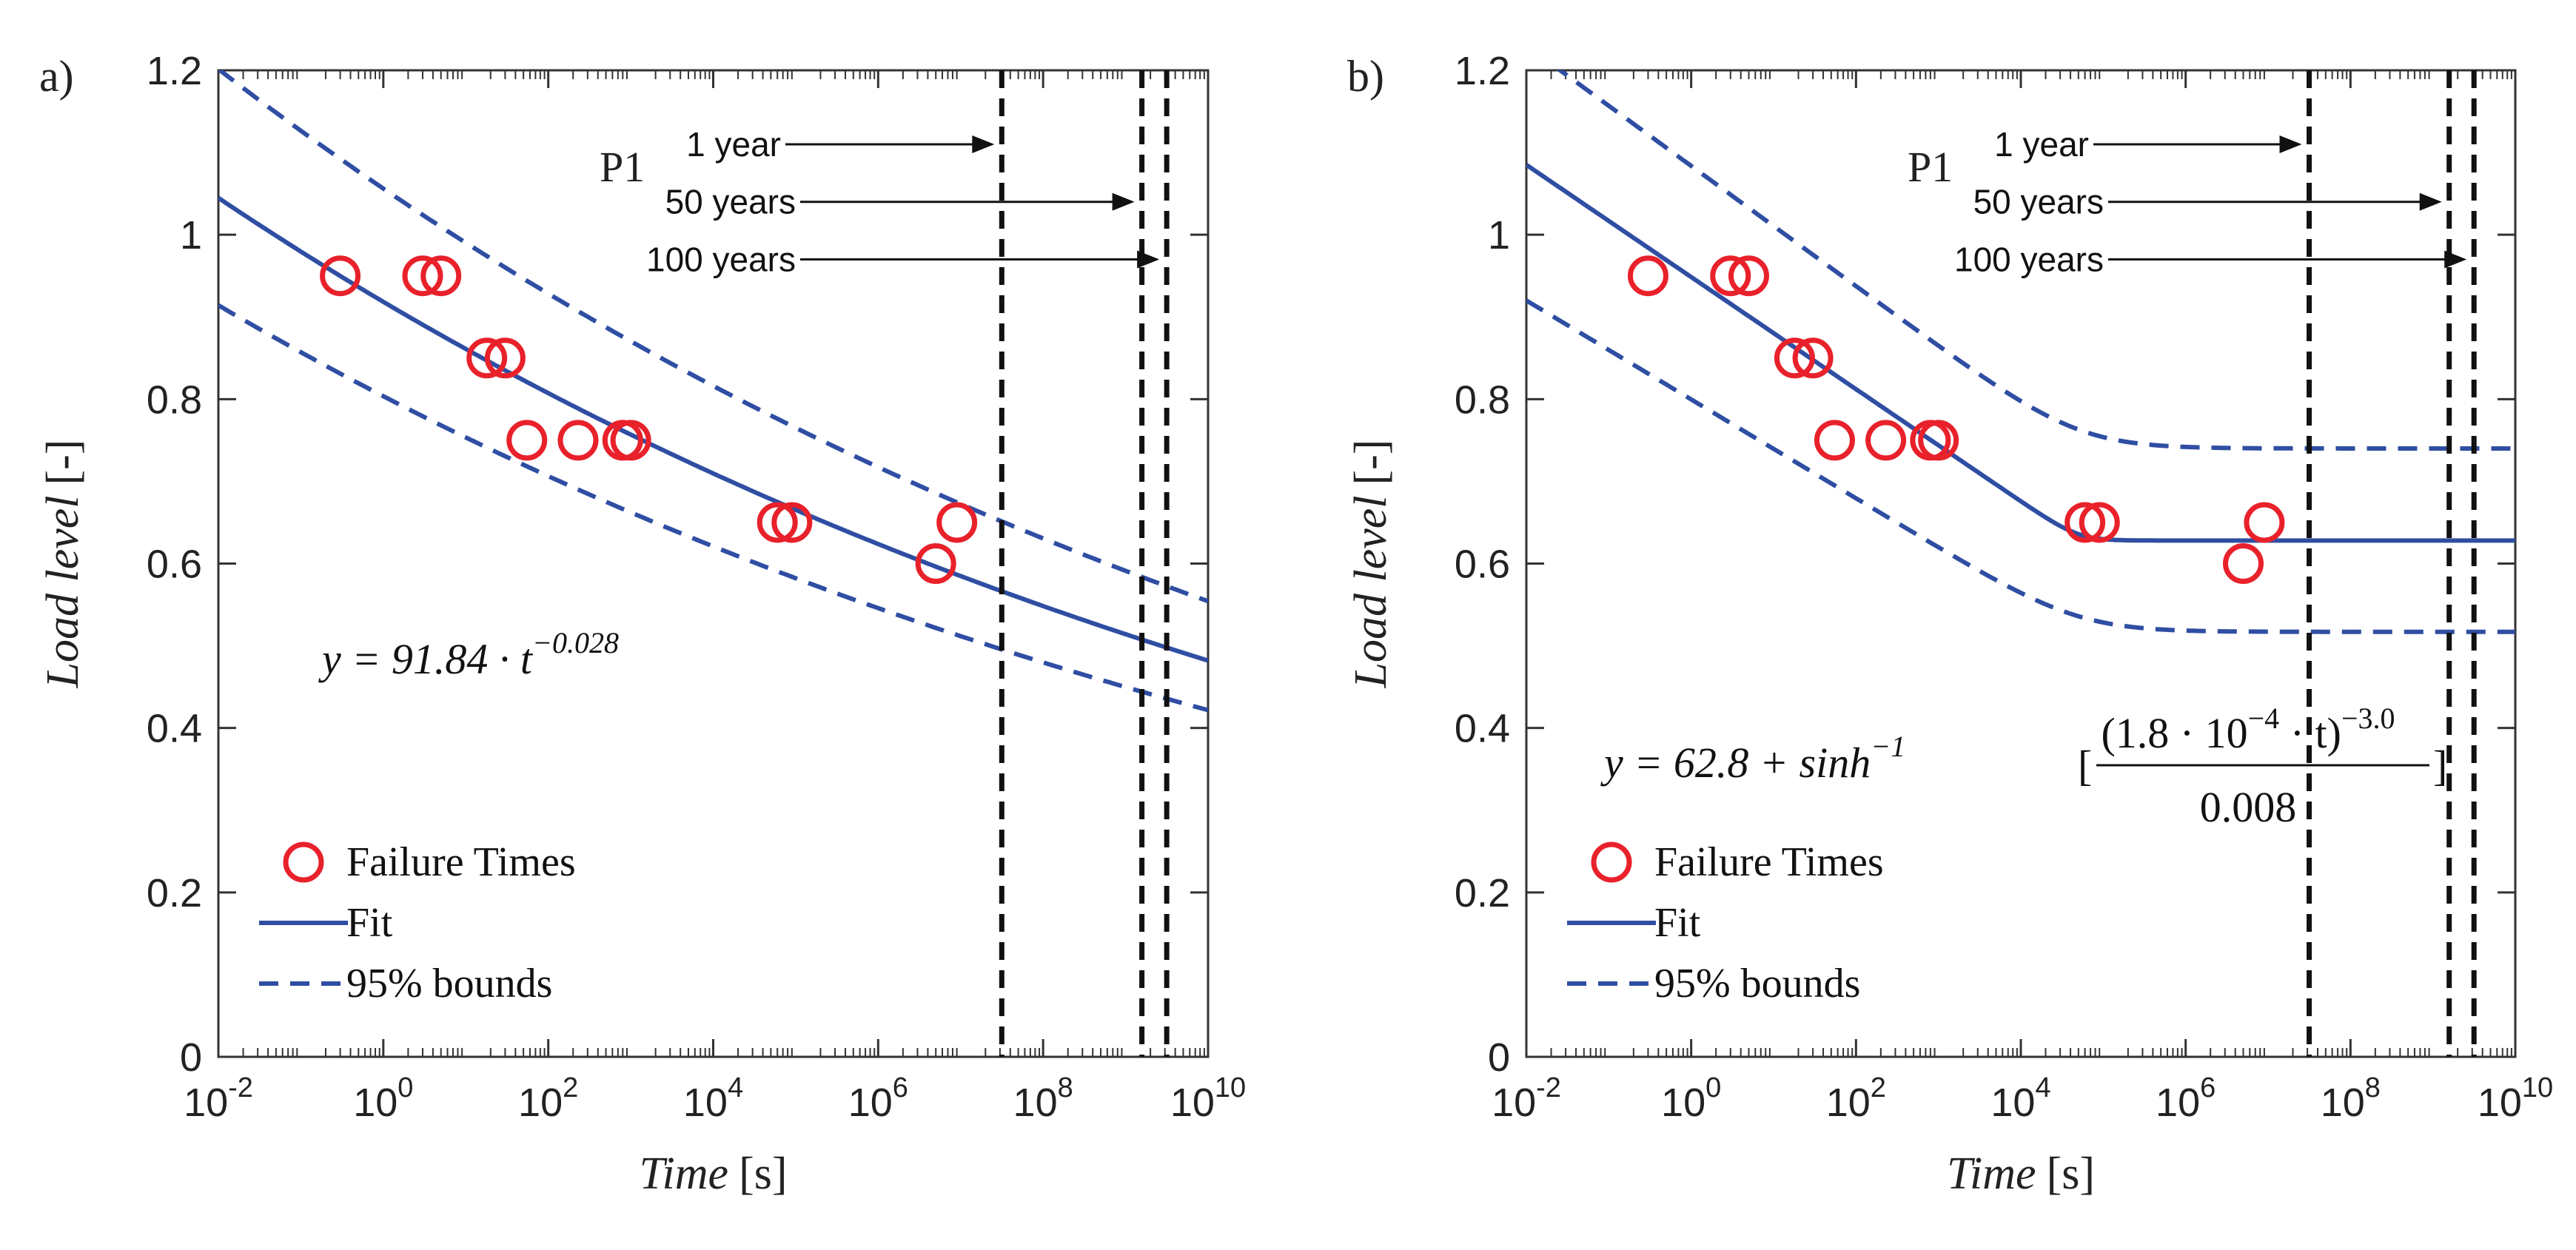 Image resolution: width=2576 pixels, height=1250 pixels. Describe the element at coordinates (1371, 591) in the screenshot. I see `y-axis-label: Load level` at that location.